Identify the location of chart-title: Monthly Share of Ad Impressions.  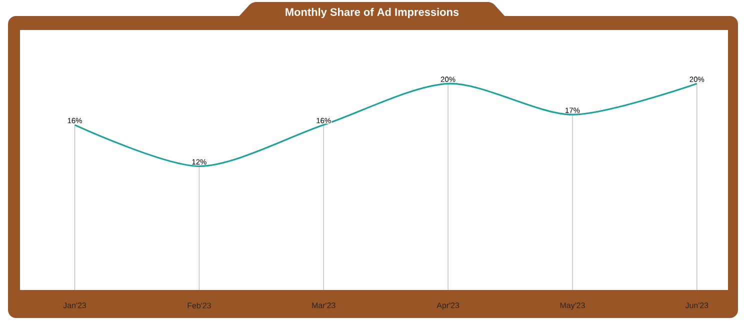
(372, 13).